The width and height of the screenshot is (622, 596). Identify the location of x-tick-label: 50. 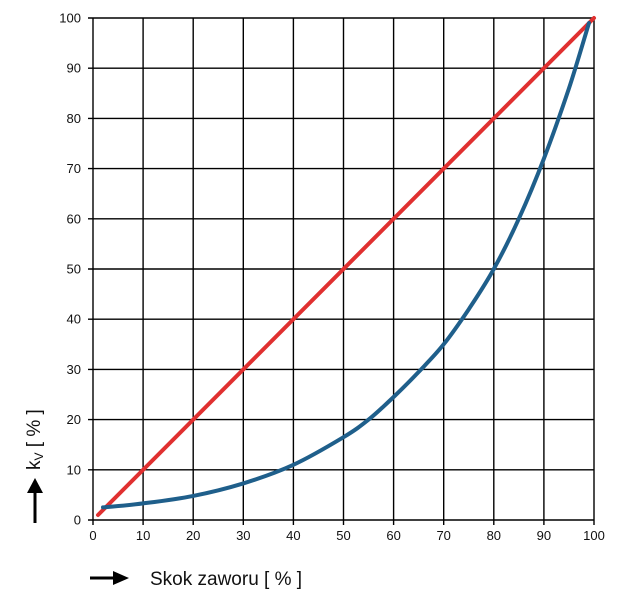
(343, 535).